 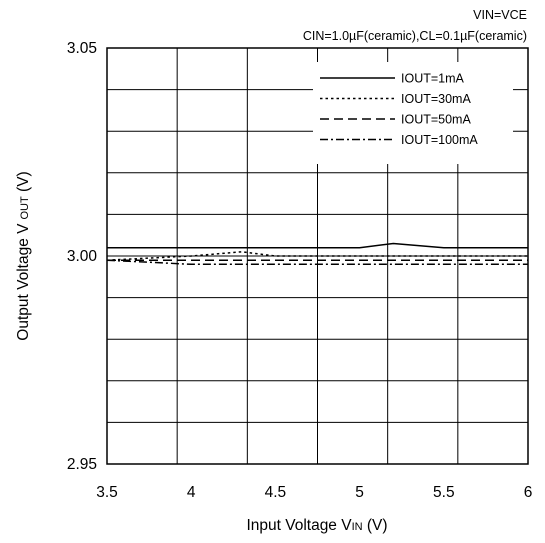 What do you see at coordinates (357, 527) in the screenshot?
I see `x-axis-label-subscript: IN` at bounding box center [357, 527].